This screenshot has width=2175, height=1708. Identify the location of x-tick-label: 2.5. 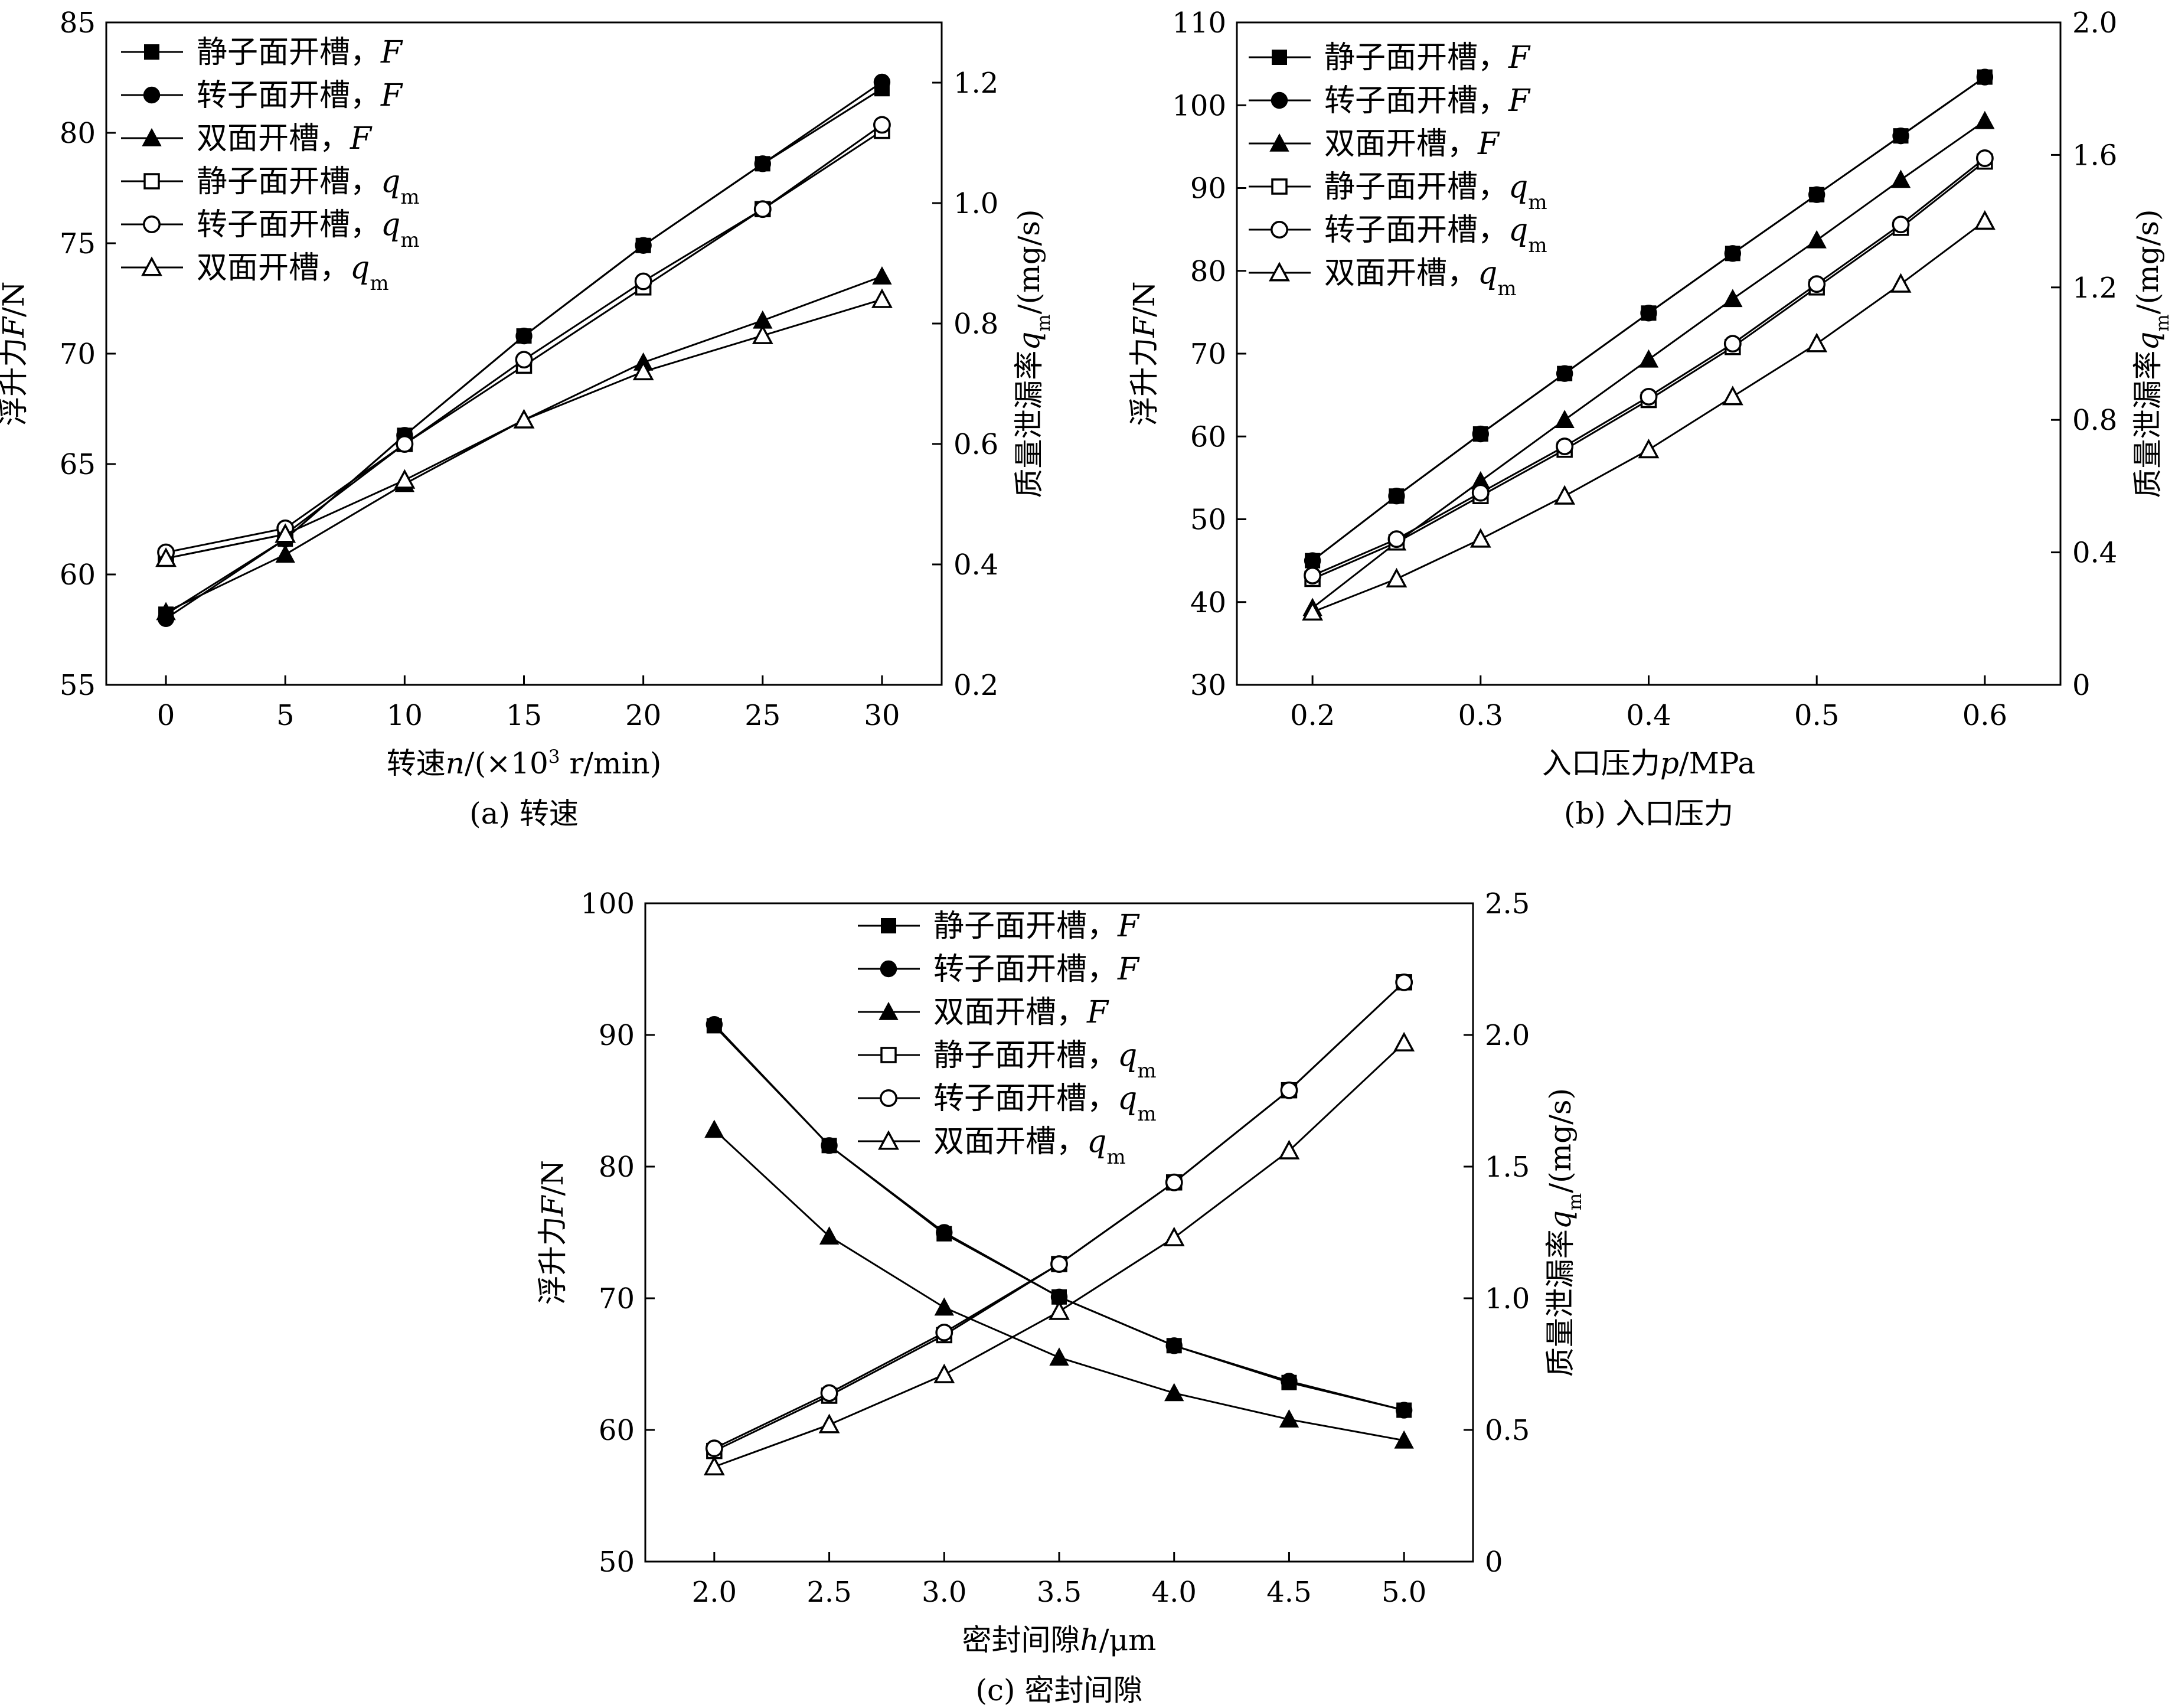
(828, 1592).